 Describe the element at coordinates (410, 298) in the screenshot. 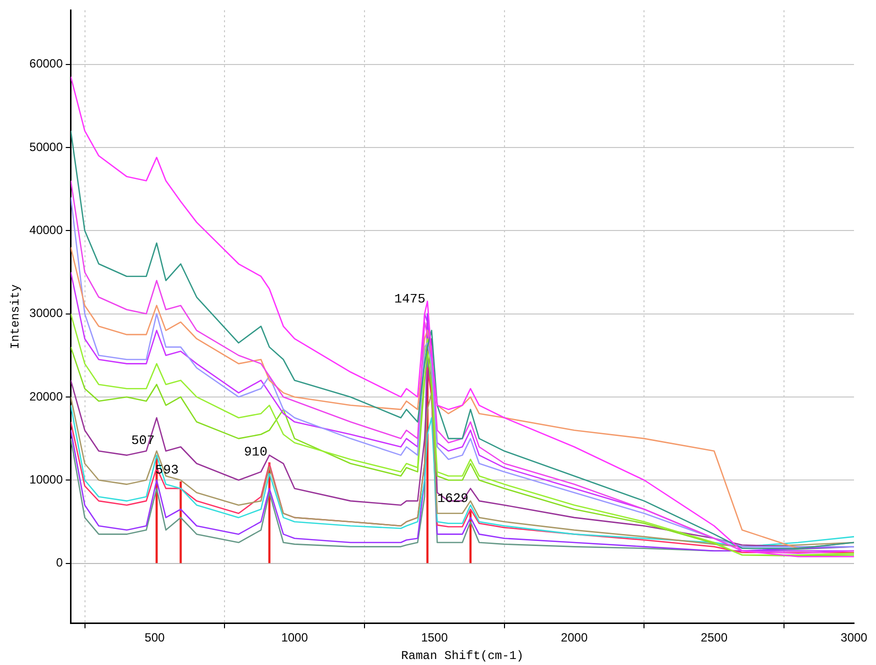

I see `annotation: 1475` at that location.